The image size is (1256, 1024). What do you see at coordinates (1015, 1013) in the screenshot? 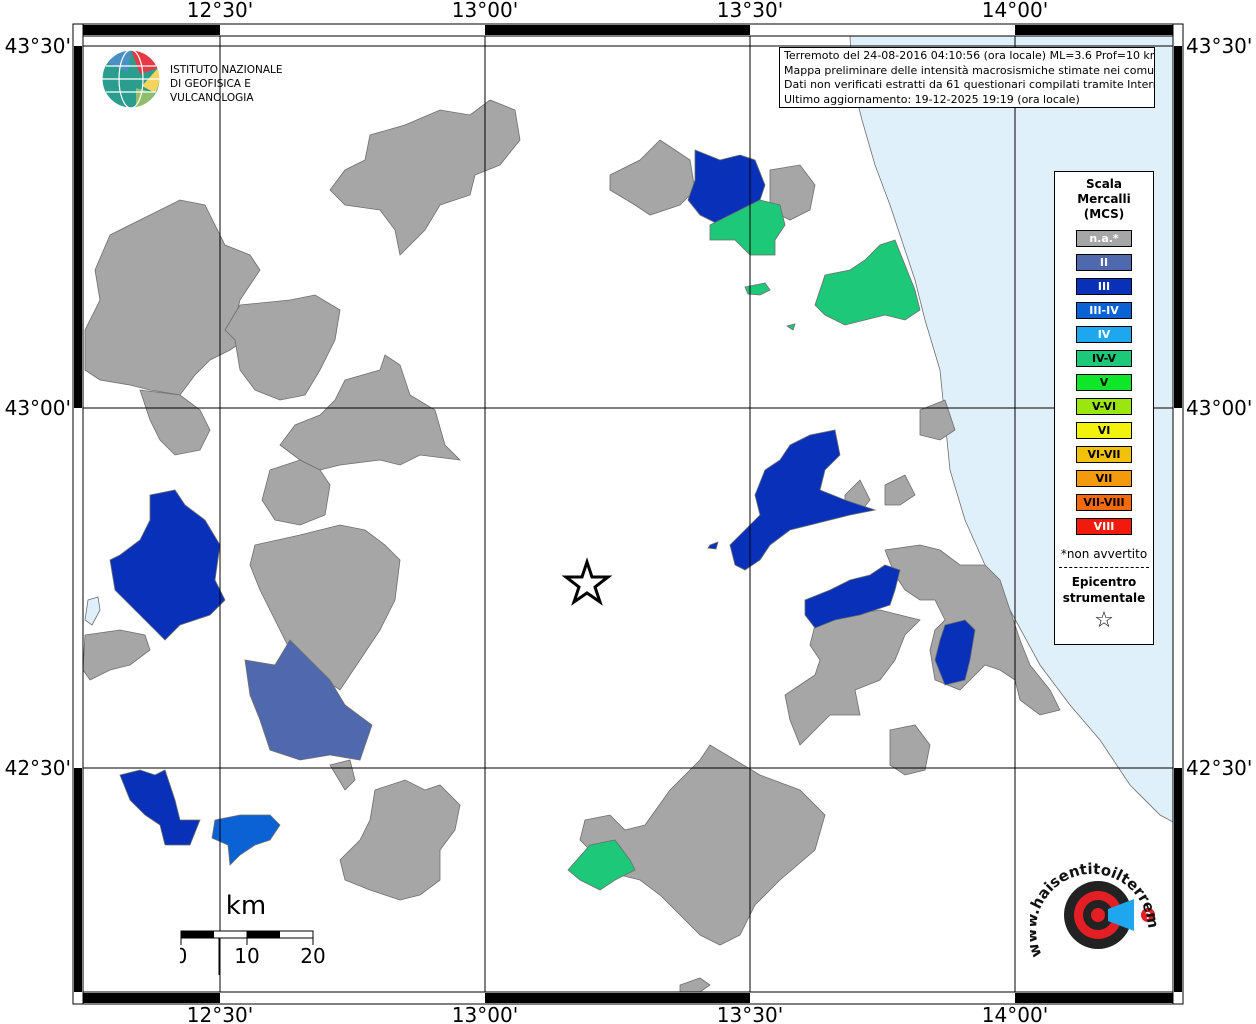
I see `lon-label-bottom: 14°00'` at bounding box center [1015, 1013].